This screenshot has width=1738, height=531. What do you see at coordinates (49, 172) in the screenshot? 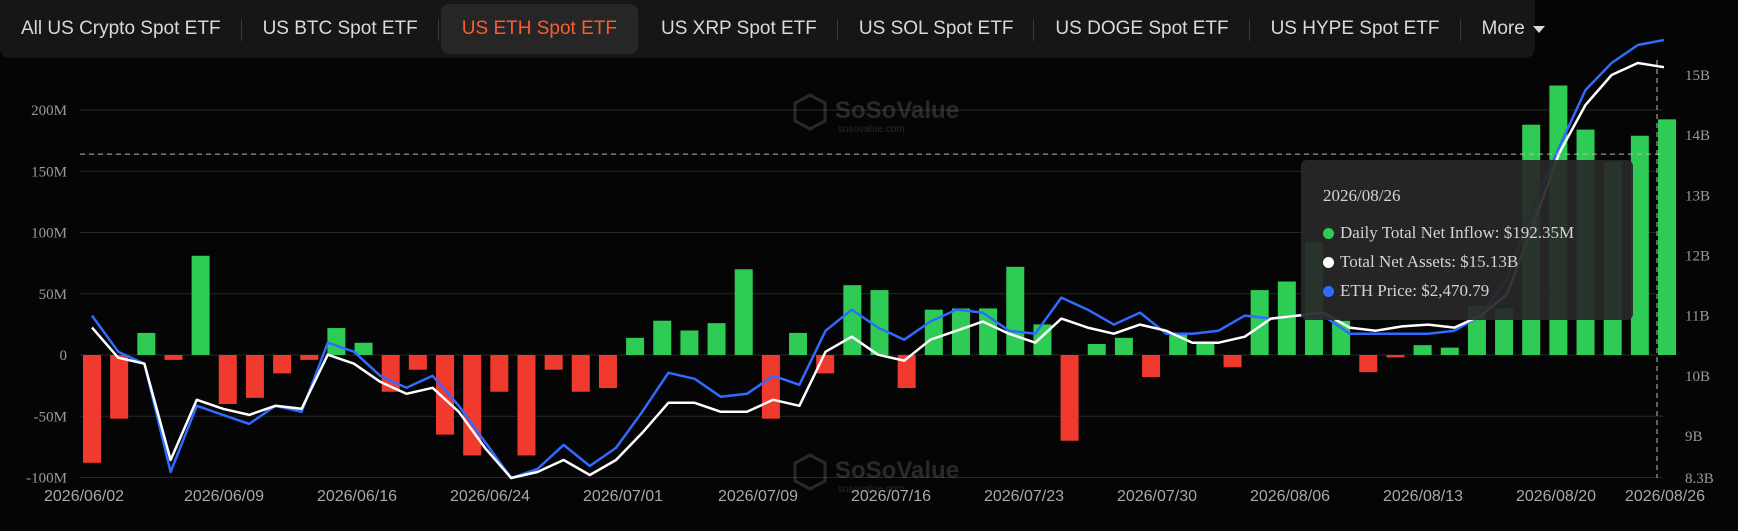
I see `y-left-tick-label: 150M` at bounding box center [49, 172].